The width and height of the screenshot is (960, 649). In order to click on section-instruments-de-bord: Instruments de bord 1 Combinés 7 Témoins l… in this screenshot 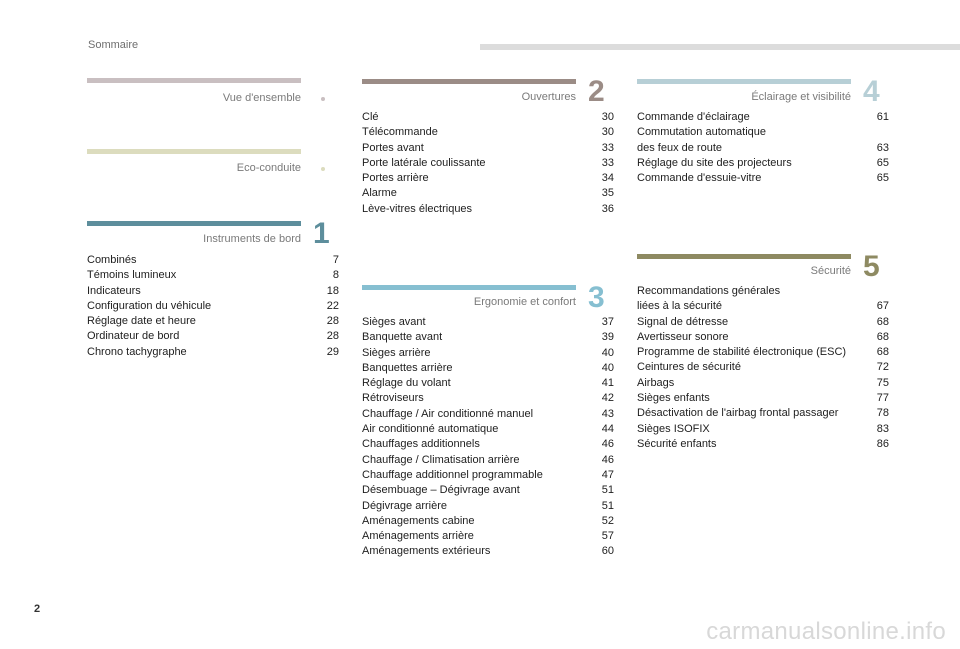, I will do `click(213, 292)`.